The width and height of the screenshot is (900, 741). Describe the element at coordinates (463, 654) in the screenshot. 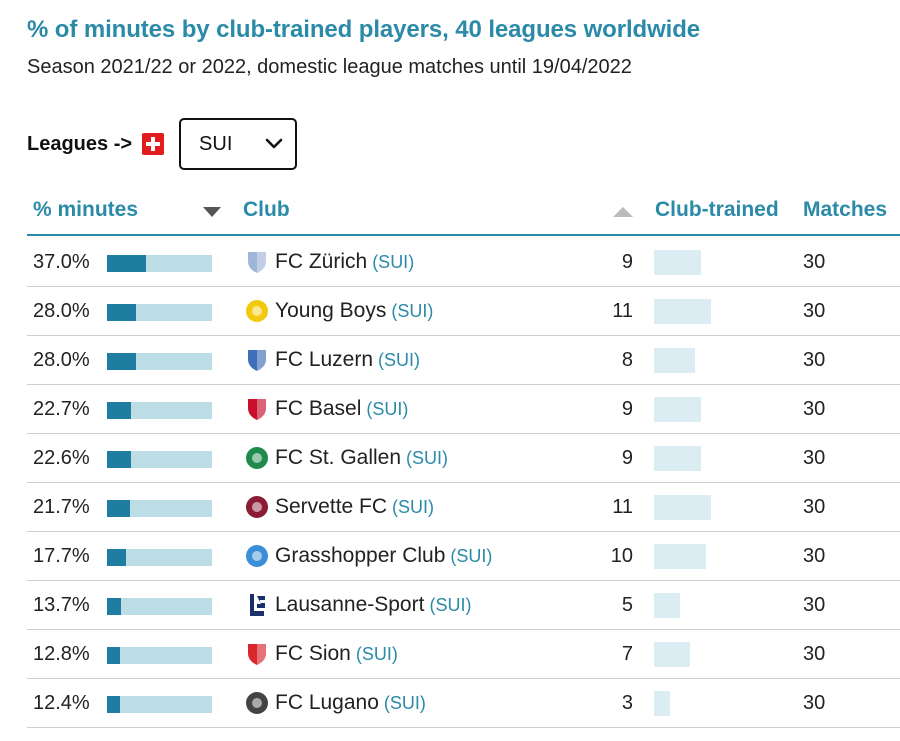

I see `table-row: 12.8% FC Sion (SUI) 7 30` at that location.